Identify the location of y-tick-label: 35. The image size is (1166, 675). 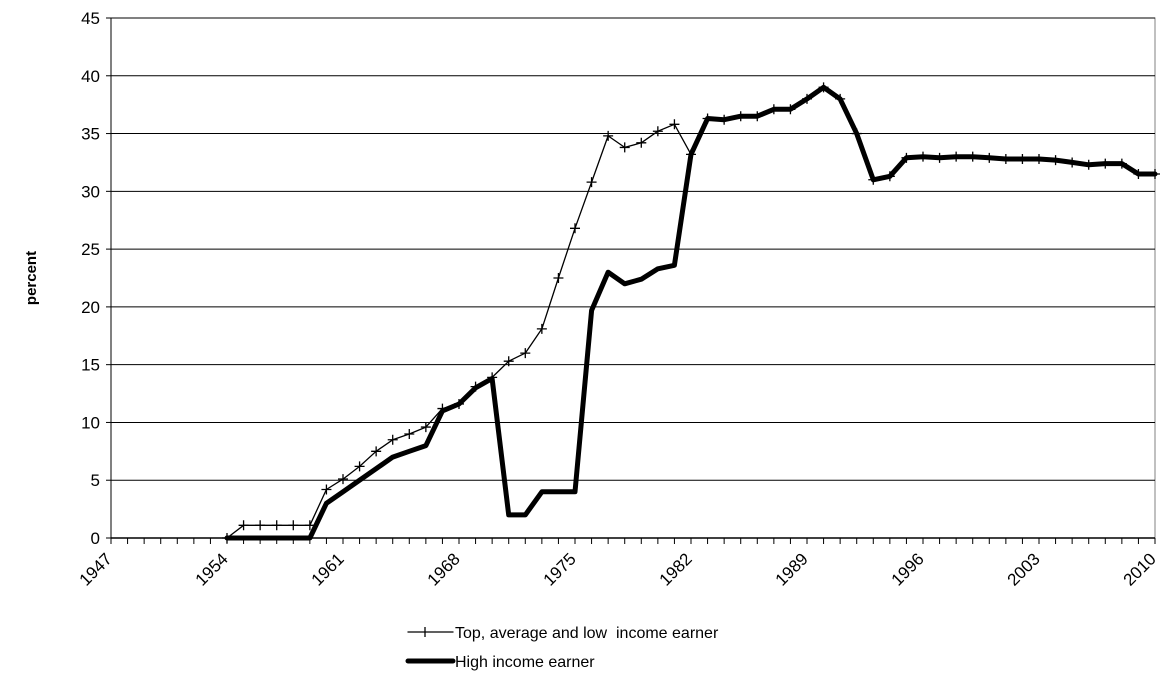
(90, 134).